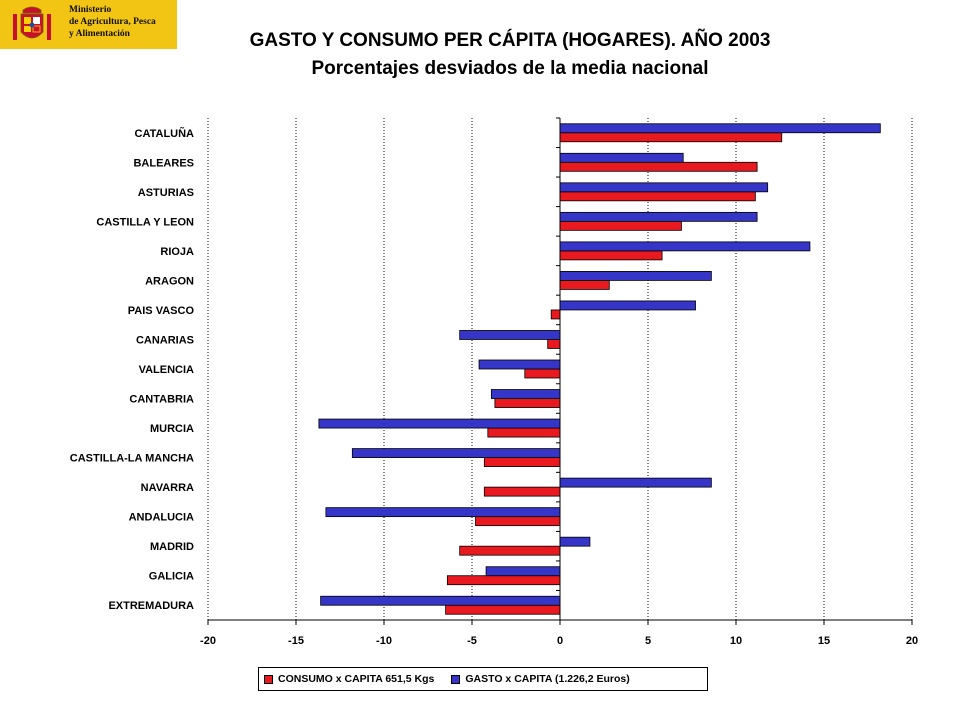  What do you see at coordinates (547, 679) in the screenshot?
I see `legend-label-gasto: GASTO x CAPITA (1.226,2 Euros)` at bounding box center [547, 679].